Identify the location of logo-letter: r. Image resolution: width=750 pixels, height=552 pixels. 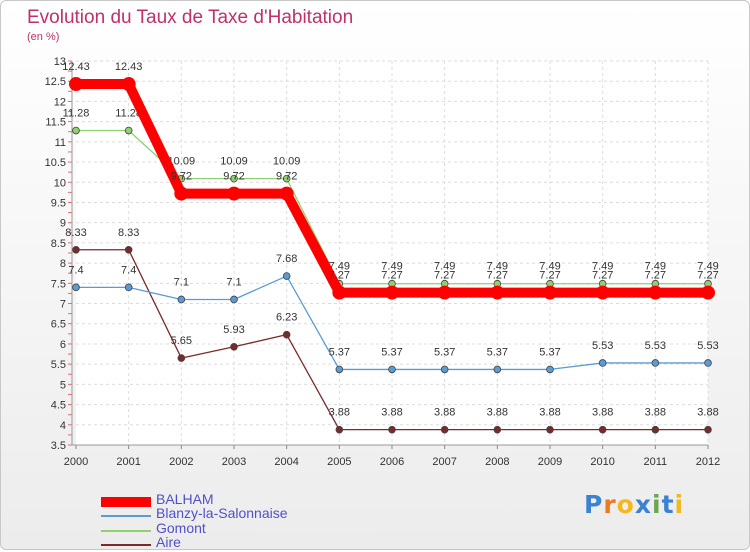
(610, 504).